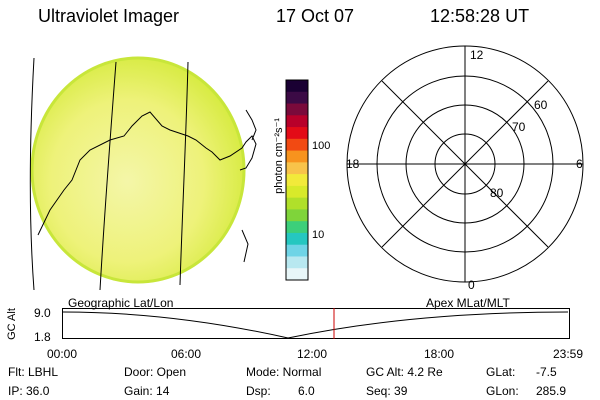 Image resolution: width=600 pixels, height=400 pixels. Describe the element at coordinates (29, 391) in the screenshot. I see `info-ip: IP: 36.0` at that location.